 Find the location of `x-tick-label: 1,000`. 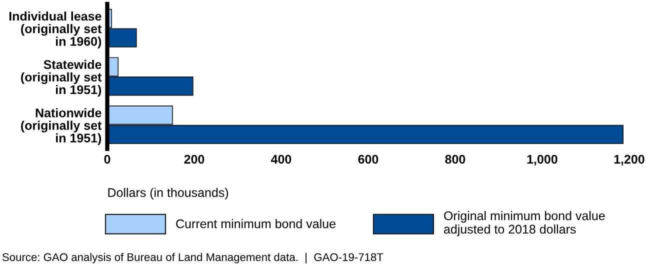

x-tick-label: 1,000 is located at coordinates (542, 160).